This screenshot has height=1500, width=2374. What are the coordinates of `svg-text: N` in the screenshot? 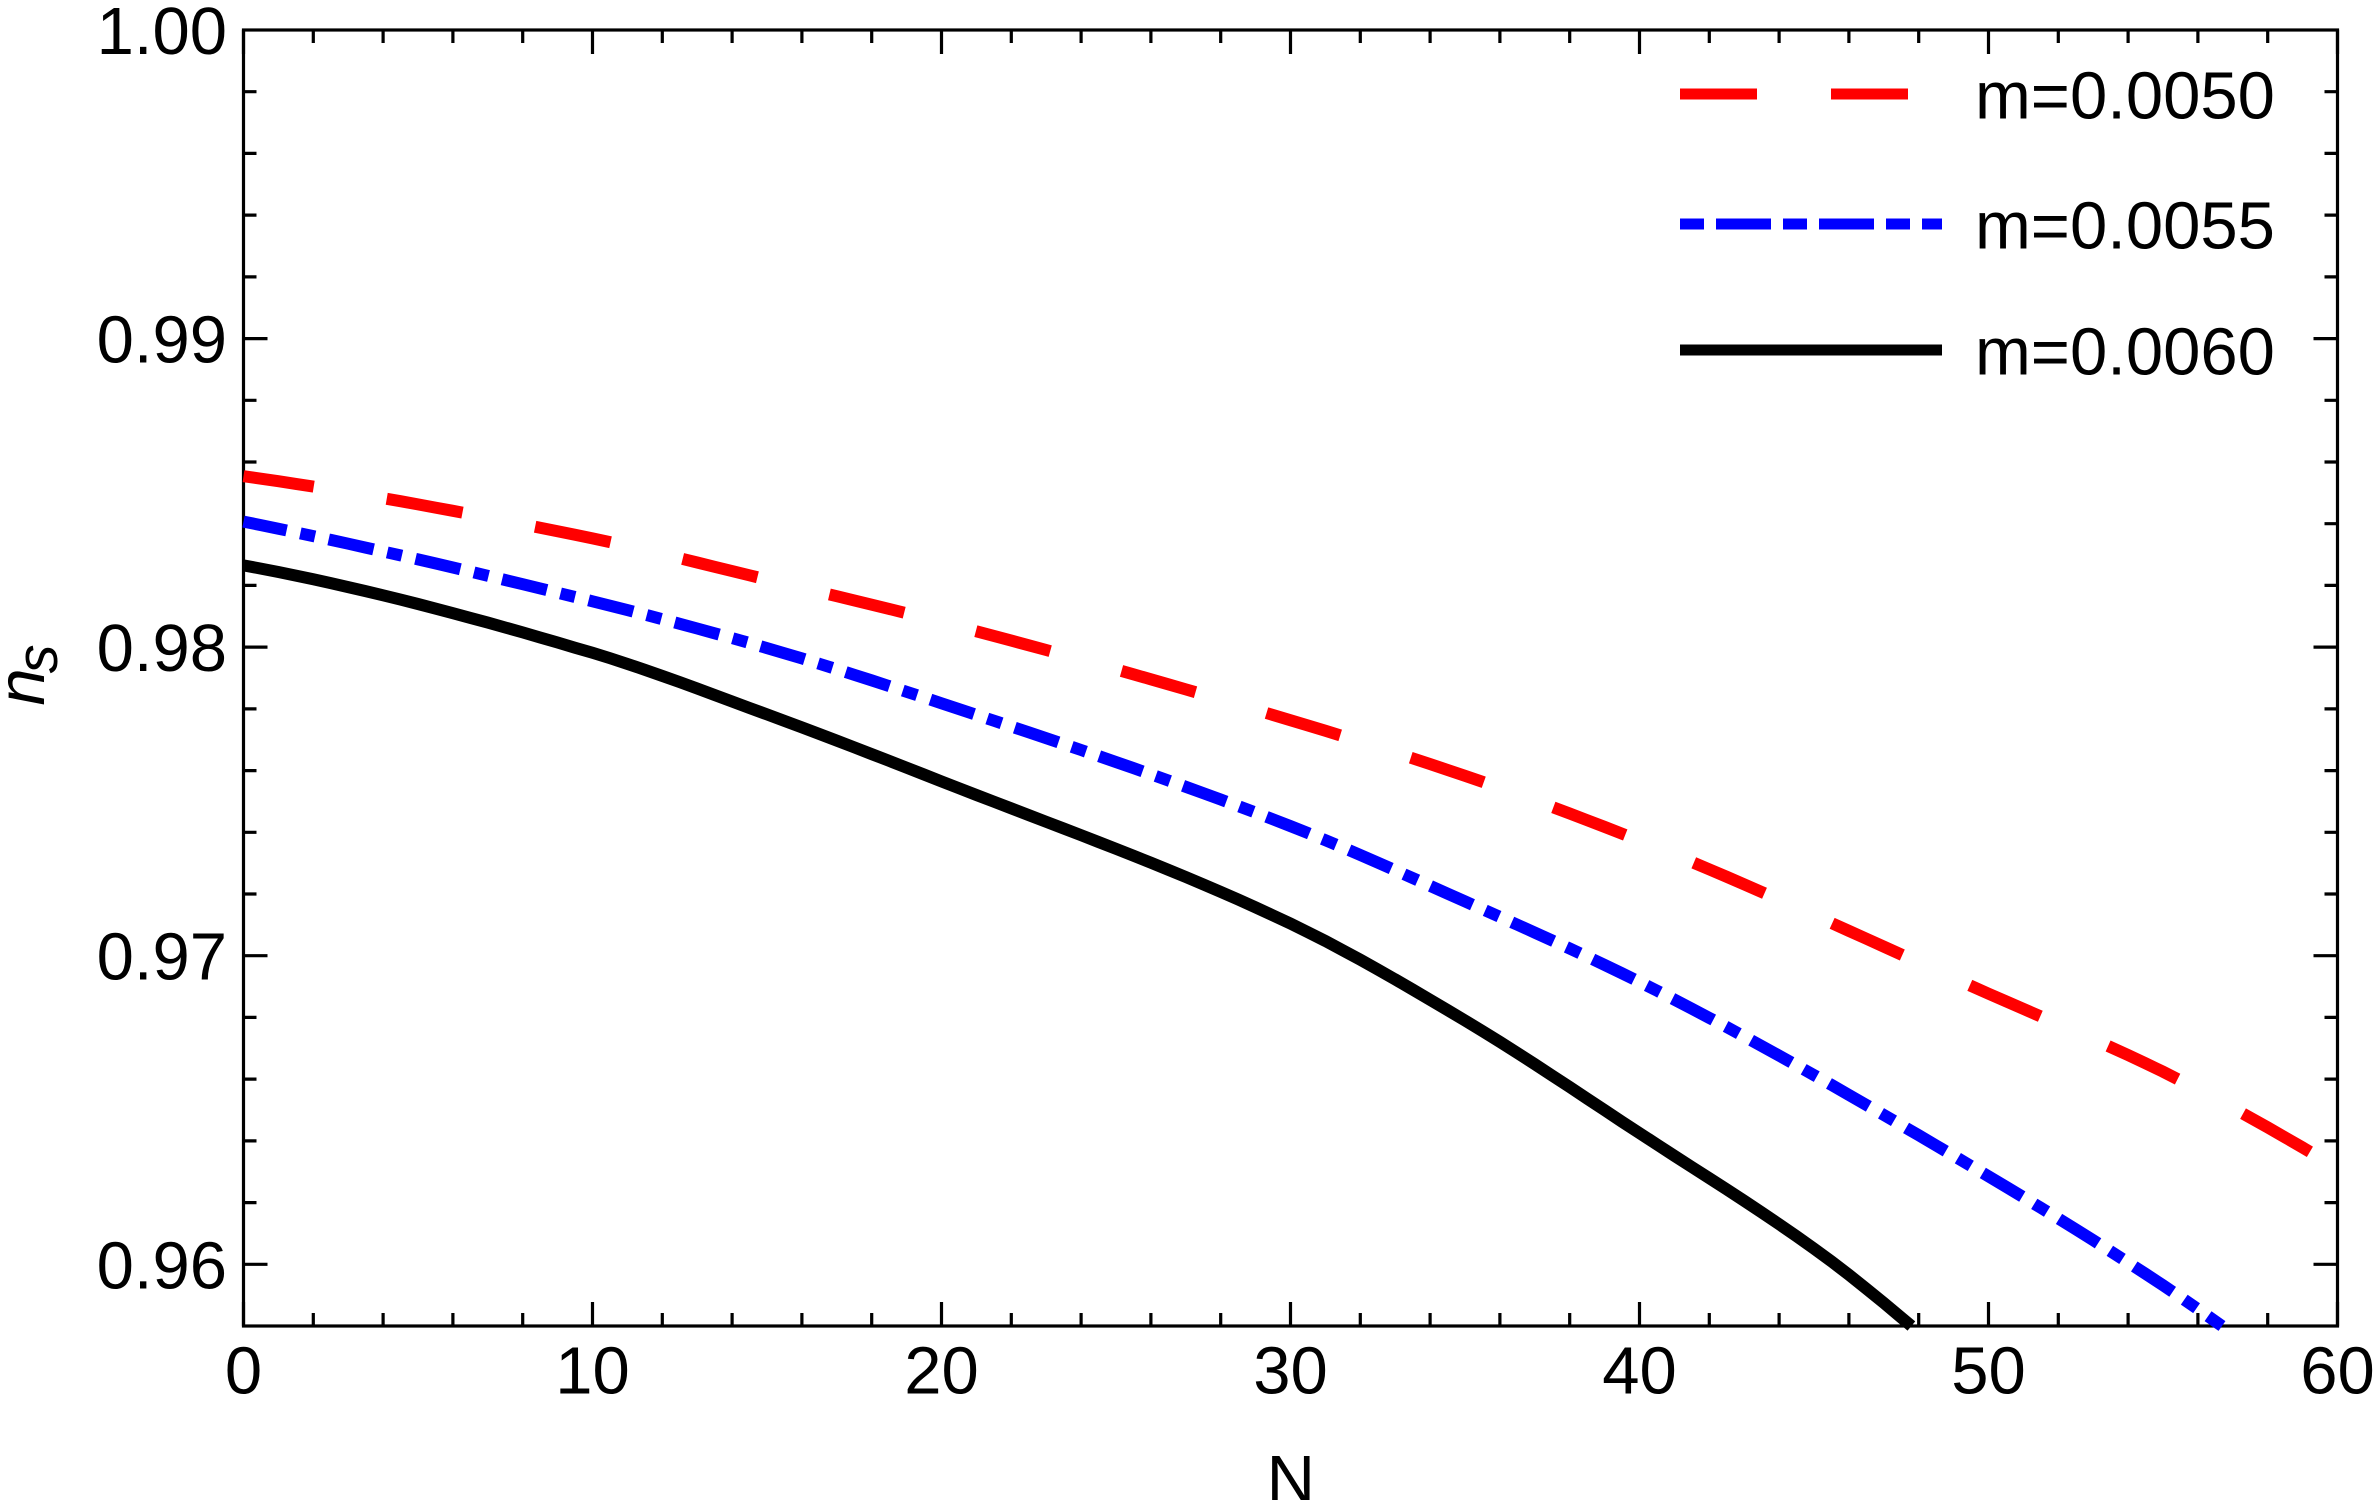 It's located at (1291, 1471).